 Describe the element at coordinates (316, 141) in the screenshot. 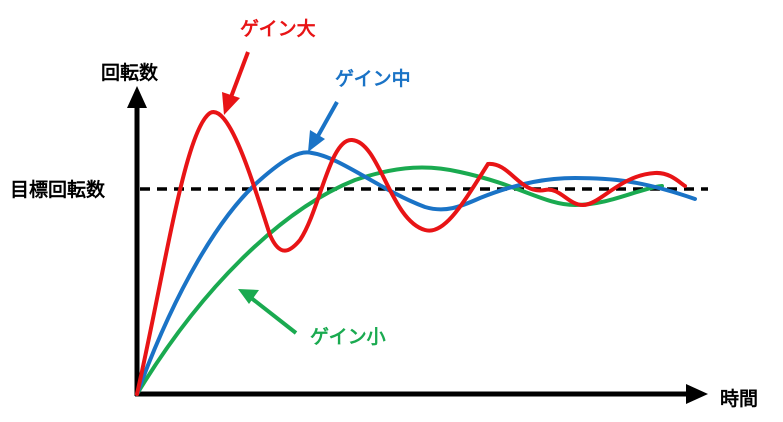

I see `gain-mid-pointer-head` at that location.